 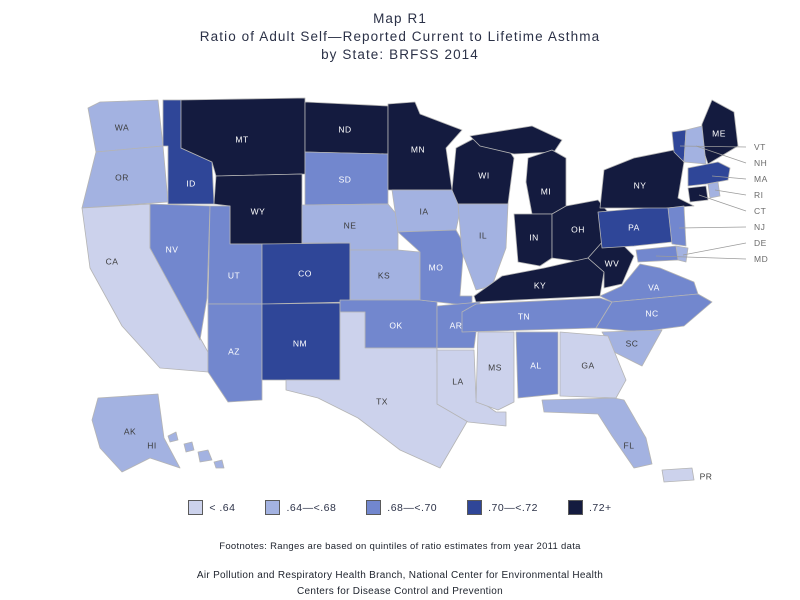 What do you see at coordinates (524, 316) in the screenshot?
I see `state-label-TN: TN` at bounding box center [524, 316].